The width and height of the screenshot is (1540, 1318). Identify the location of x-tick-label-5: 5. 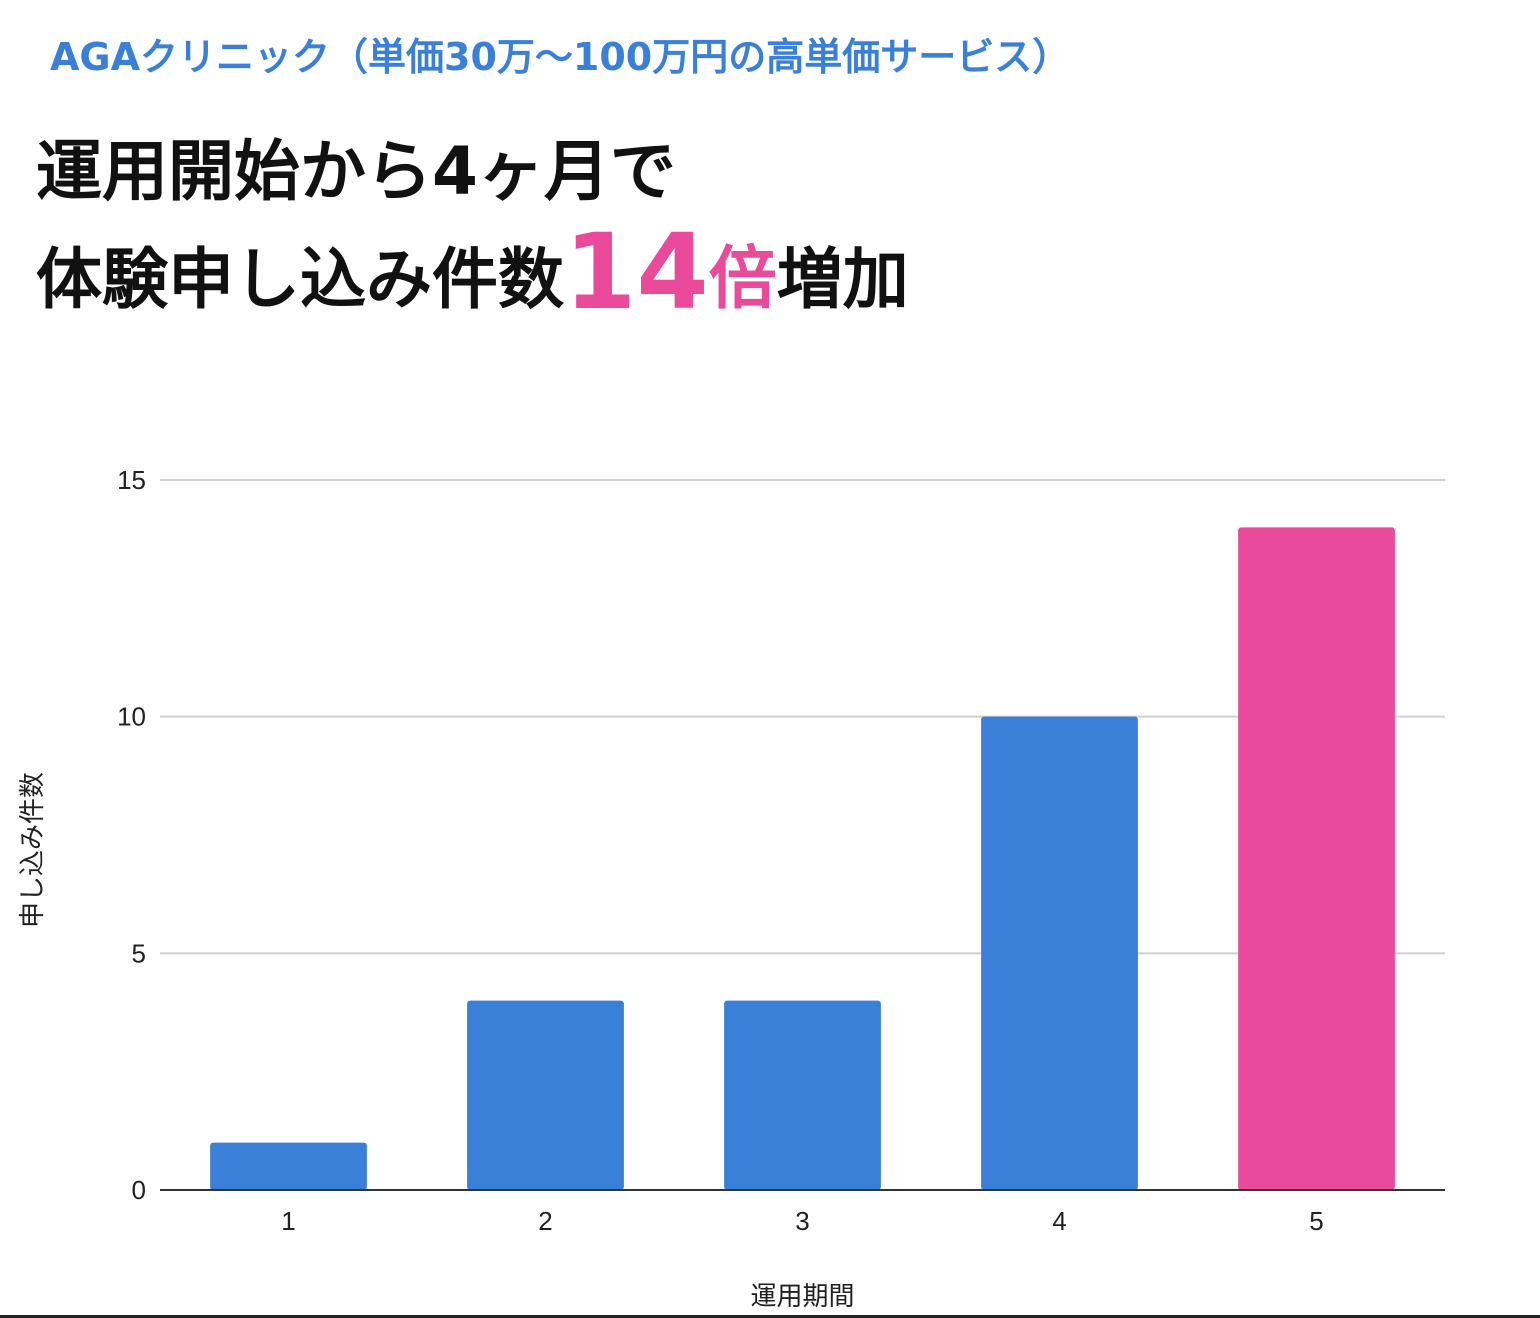
(1316, 1221).